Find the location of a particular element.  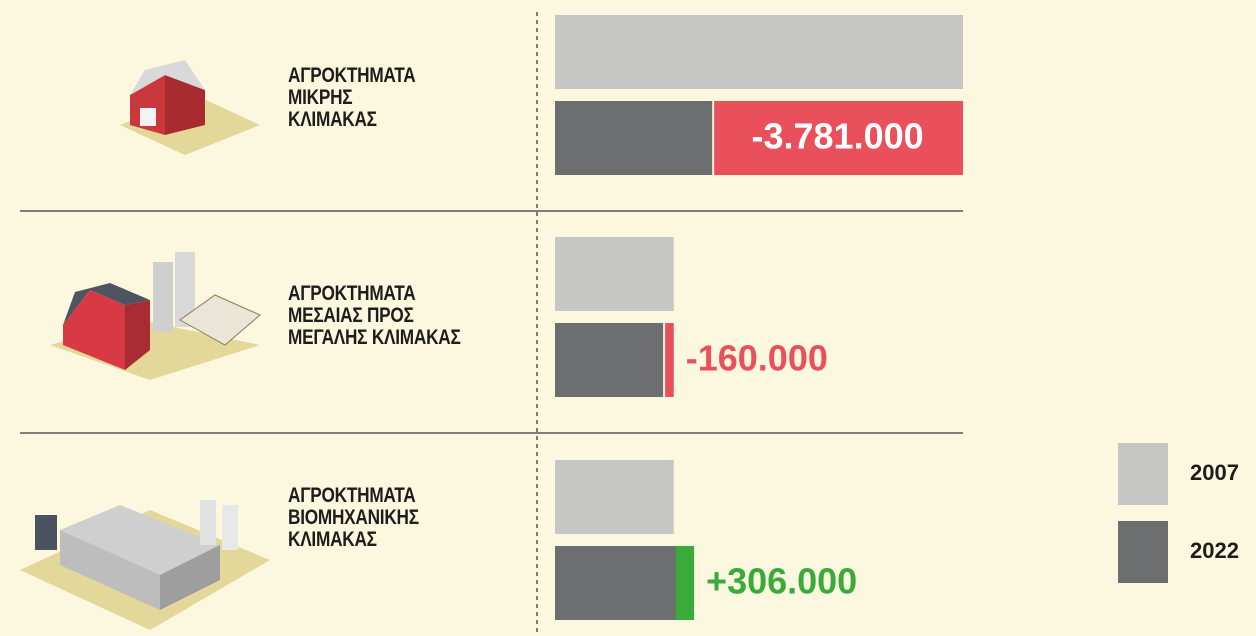

change-label: -3.781.000 is located at coordinates (838, 136).